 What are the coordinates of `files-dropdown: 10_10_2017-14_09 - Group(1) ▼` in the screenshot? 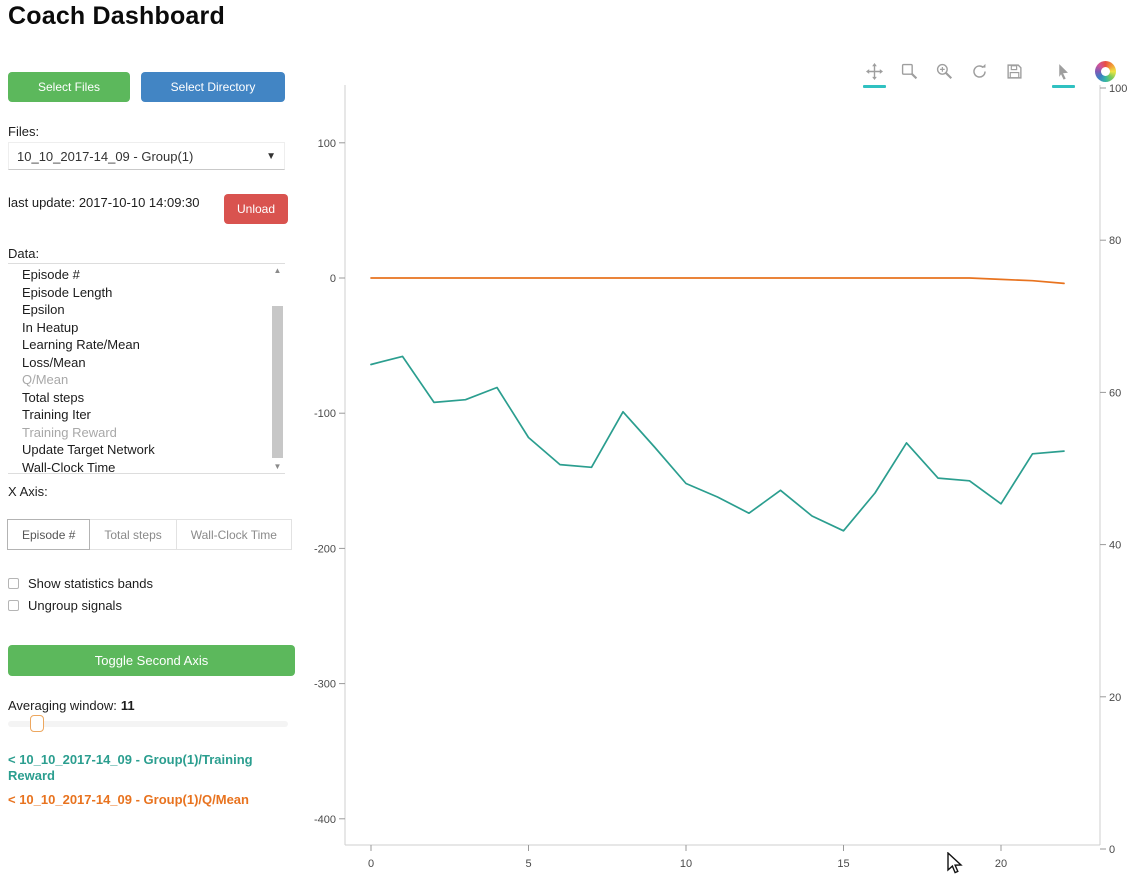 It's located at (146, 156).